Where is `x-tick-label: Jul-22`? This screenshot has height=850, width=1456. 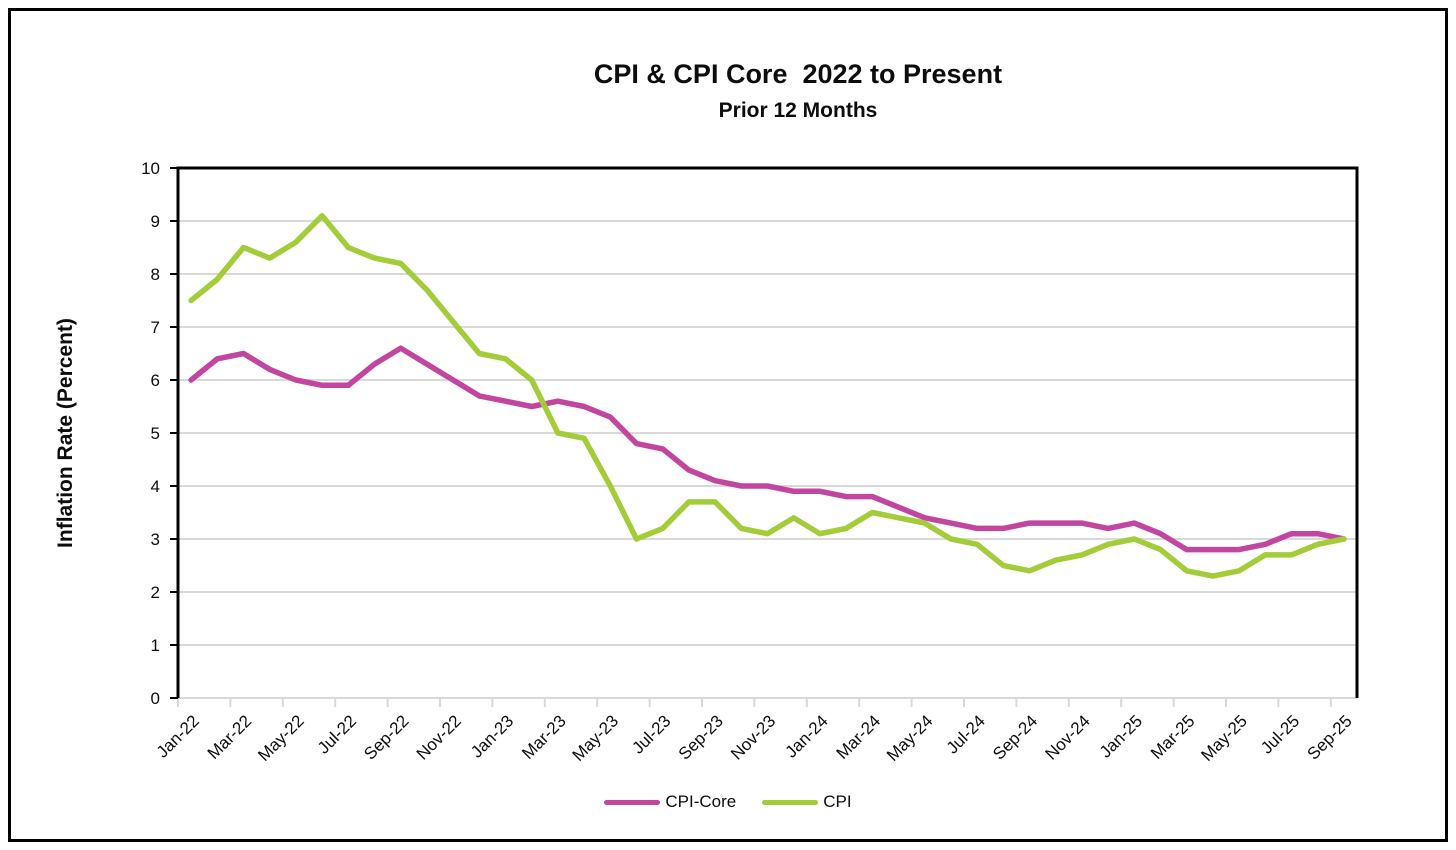 x-tick-label: Jul-22 is located at coordinates (337, 734).